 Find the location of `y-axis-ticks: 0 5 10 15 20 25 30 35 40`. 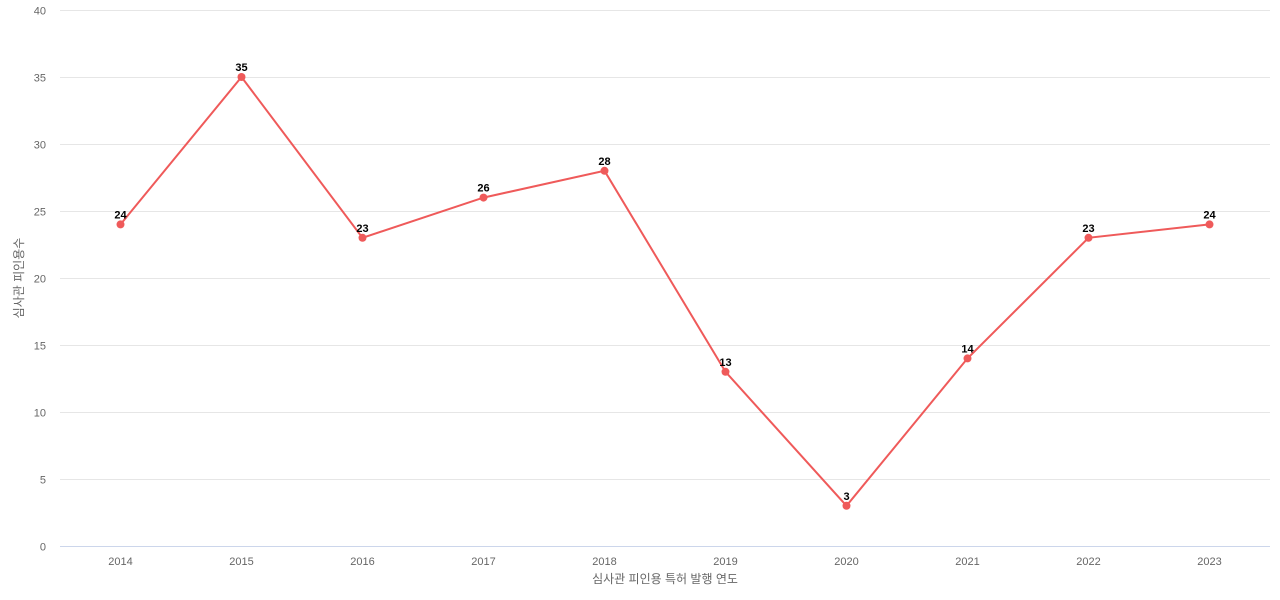

y-axis-ticks: 0 5 10 15 20 25 30 35 40 is located at coordinates (40, 280).